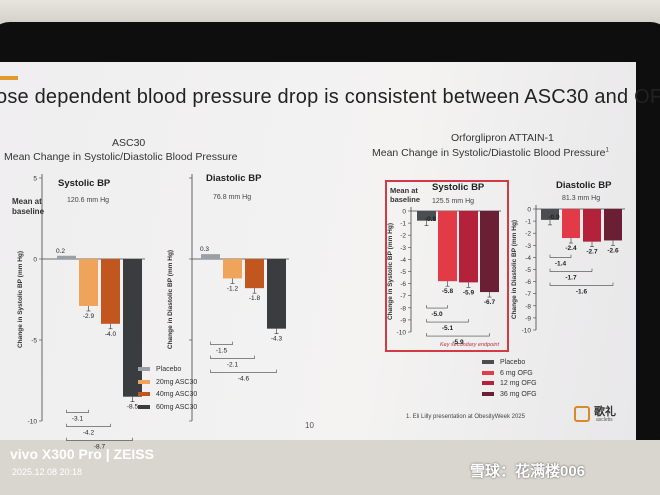  I want to click on ascletis-logo-icon, so click(582, 414).